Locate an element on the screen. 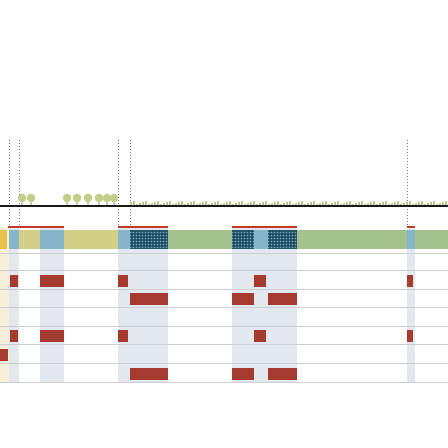  red-accent-line is located at coordinates (143, 227).